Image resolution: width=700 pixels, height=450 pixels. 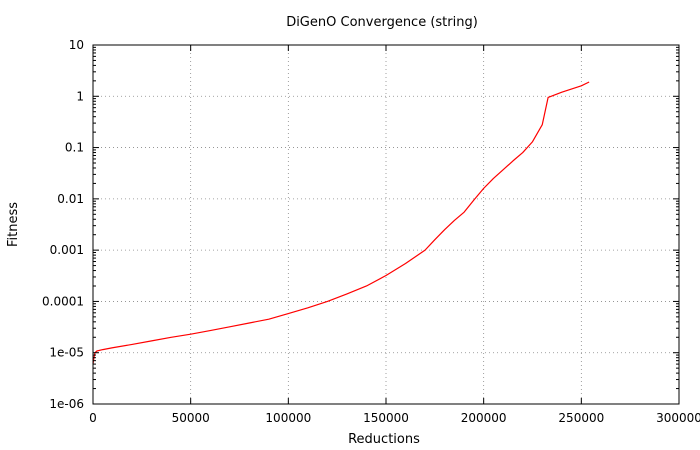 I want to click on y-axis-label: Fitness, so click(x=13, y=224).